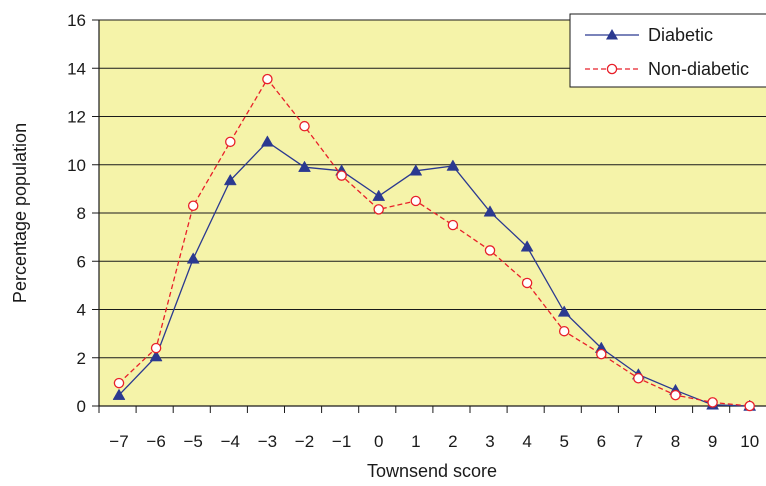 Image resolution: width=766 pixels, height=486 pixels. What do you see at coordinates (81, 358) in the screenshot?
I see `y-tick-label: 2` at bounding box center [81, 358].